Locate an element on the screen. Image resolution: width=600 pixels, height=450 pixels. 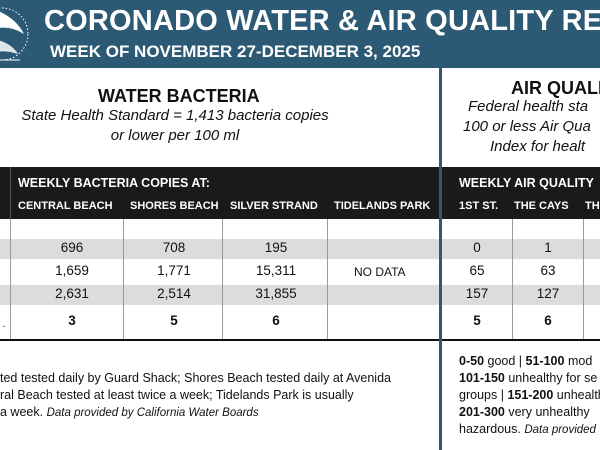
seal-logo-icon is located at coordinates (14, 34).